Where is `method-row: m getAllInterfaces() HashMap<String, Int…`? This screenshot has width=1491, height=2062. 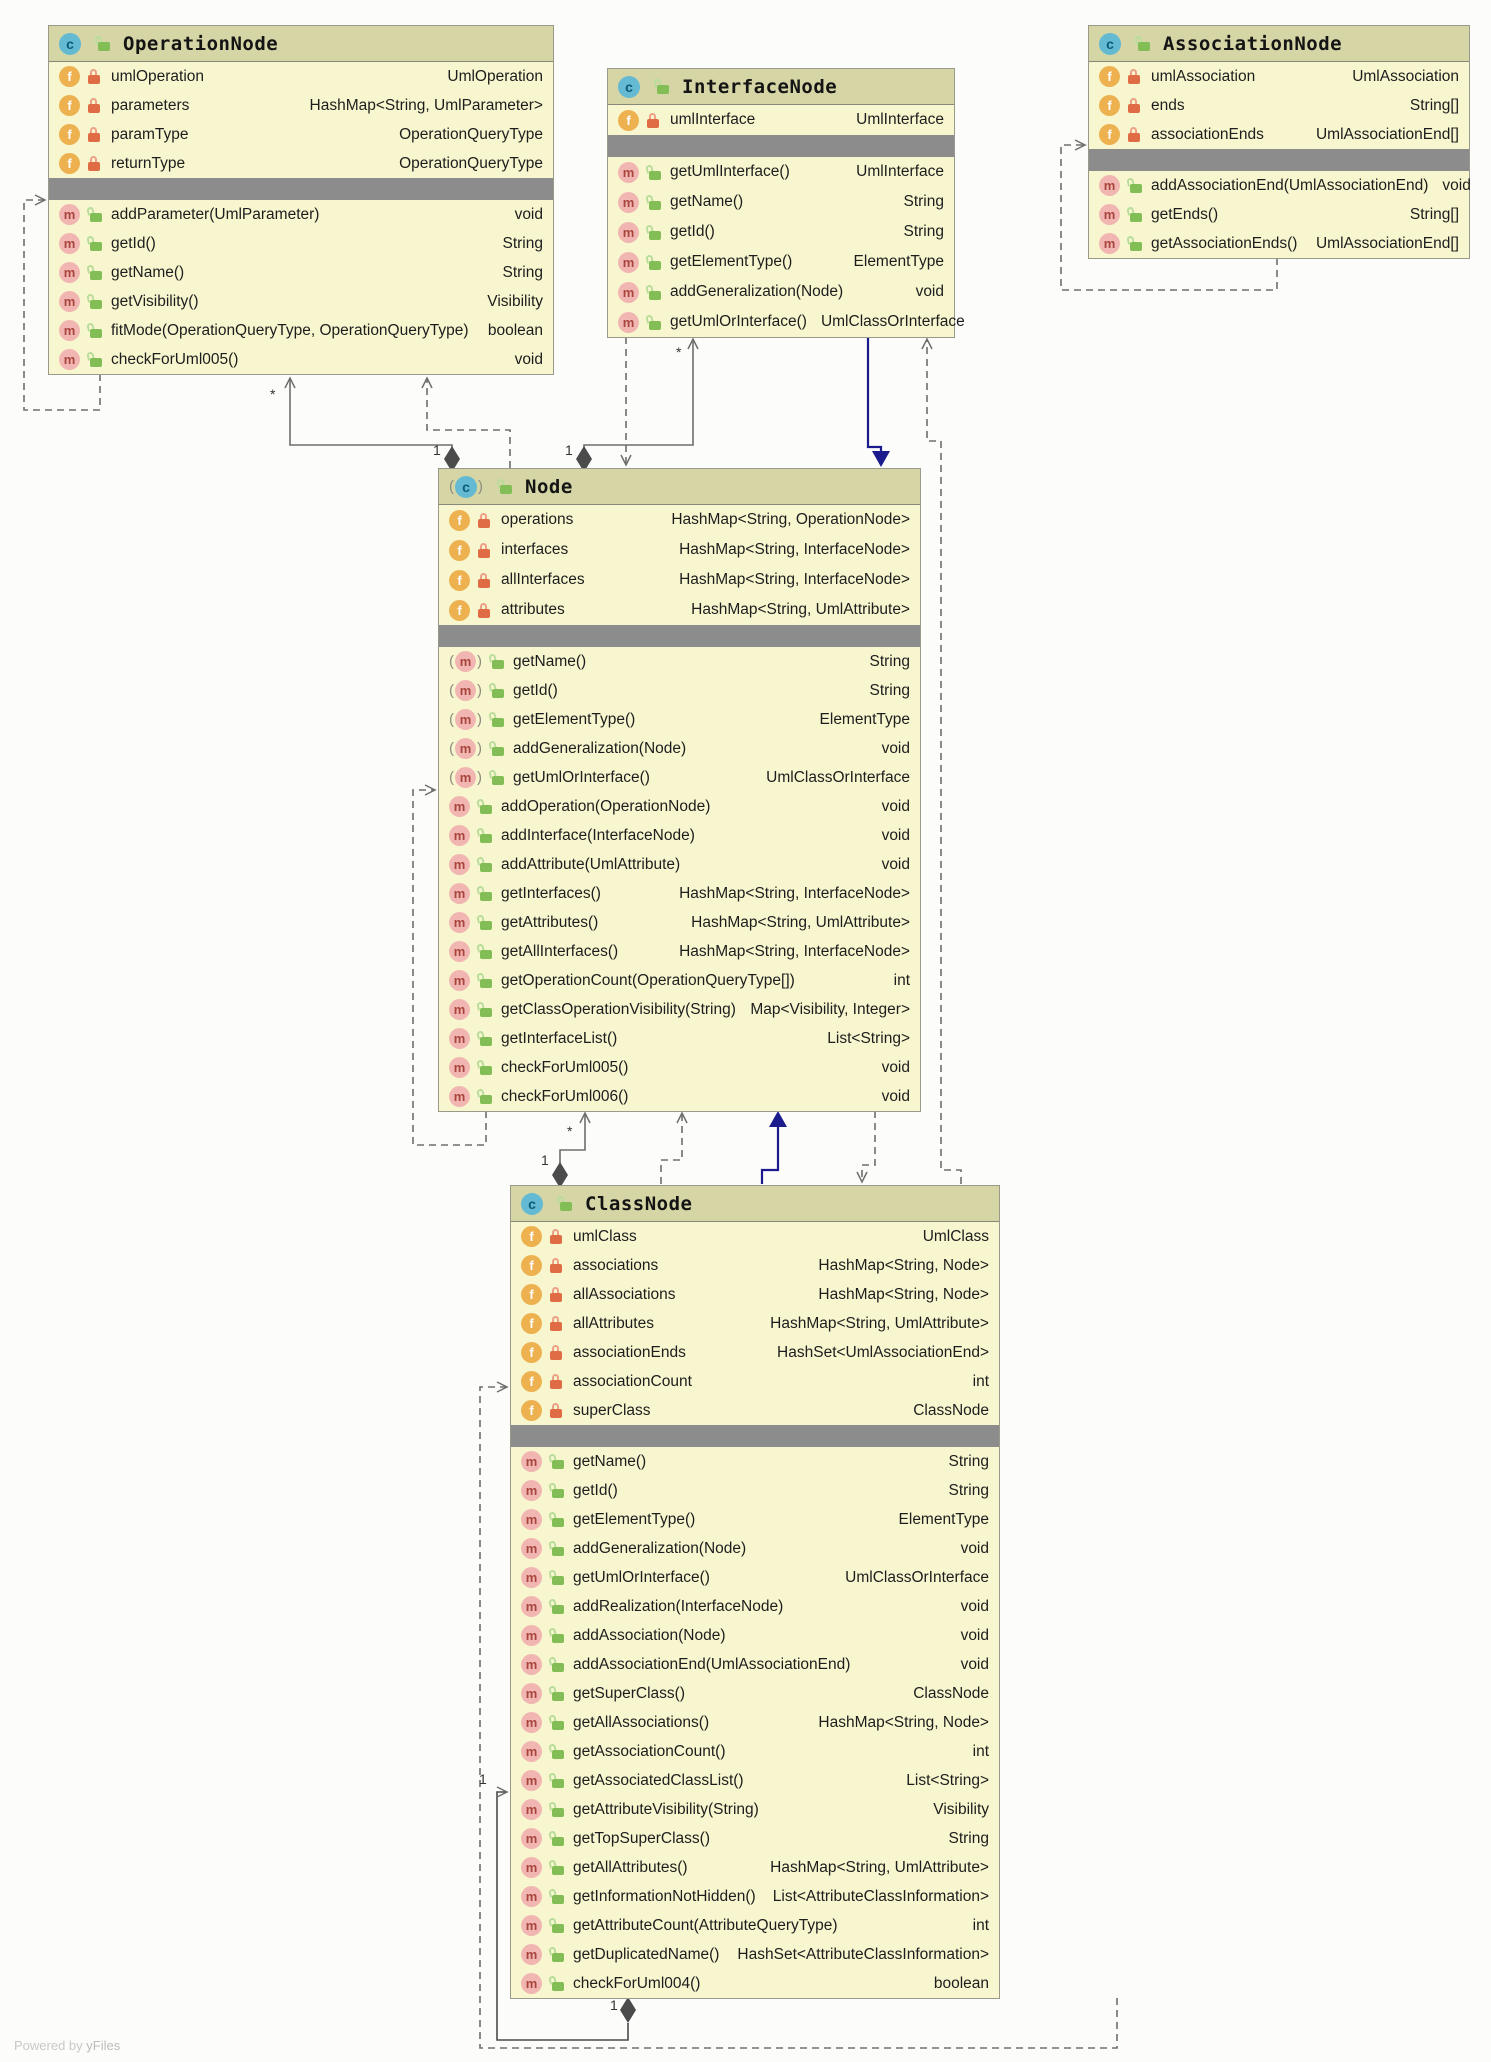
method-row: m getAllInterfaces() HashMap<String, Int… is located at coordinates (679, 951).